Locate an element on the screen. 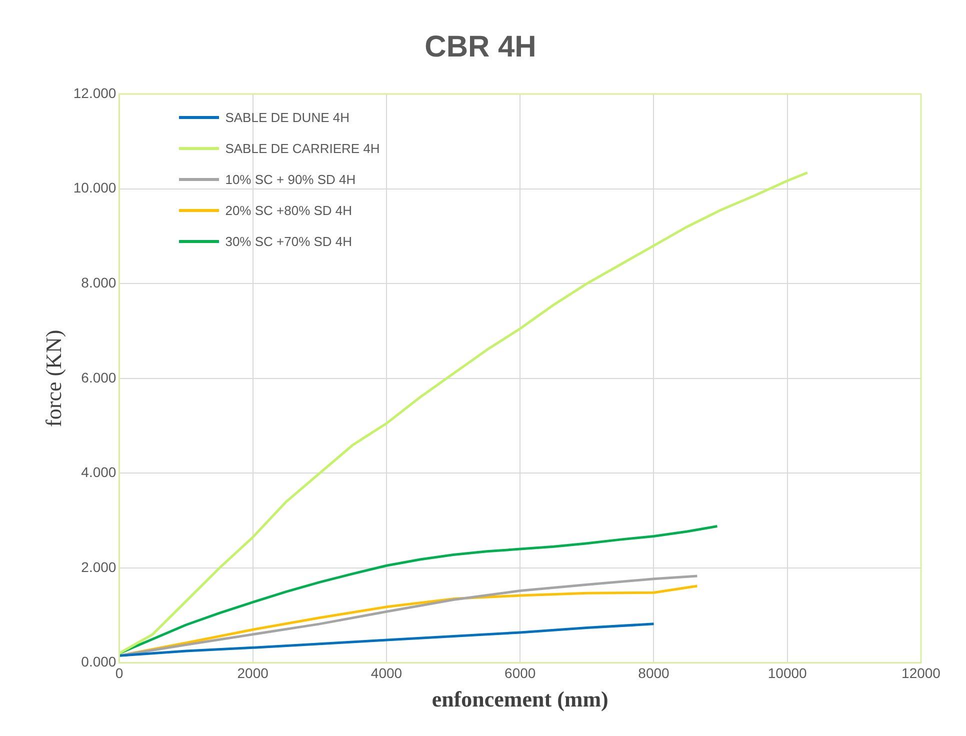  x-tick-label: 8000 is located at coordinates (654, 673).